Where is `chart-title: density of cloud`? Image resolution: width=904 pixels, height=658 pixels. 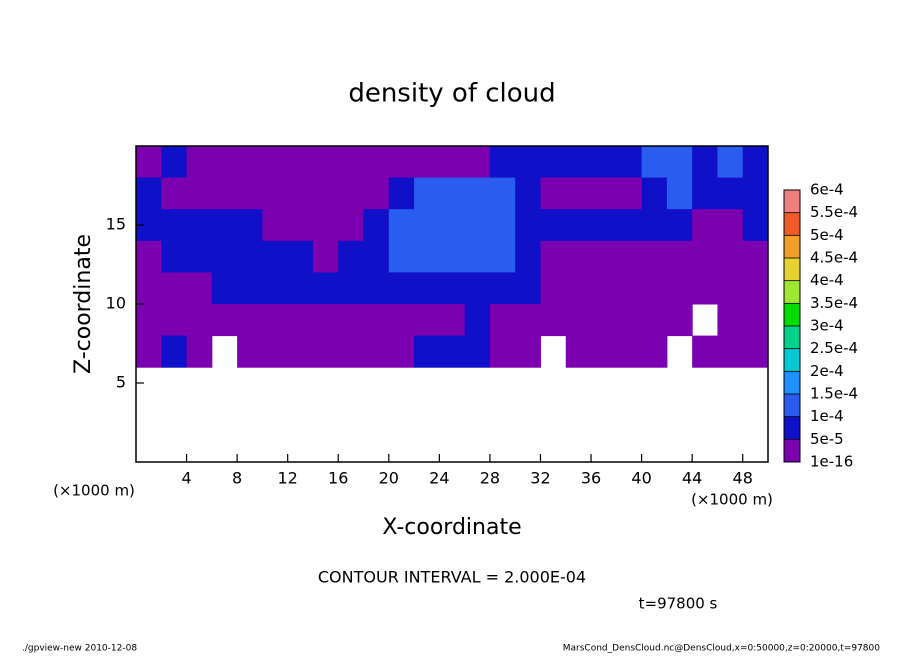 chart-title: density of cloud is located at coordinates (451, 94).